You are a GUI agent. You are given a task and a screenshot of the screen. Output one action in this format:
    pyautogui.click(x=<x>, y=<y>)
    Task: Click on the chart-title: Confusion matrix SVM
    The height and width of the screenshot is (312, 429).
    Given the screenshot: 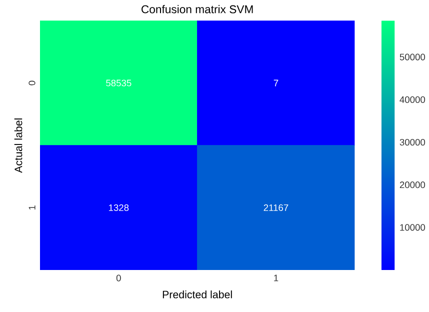 What is the action you would take?
    pyautogui.click(x=197, y=9)
    